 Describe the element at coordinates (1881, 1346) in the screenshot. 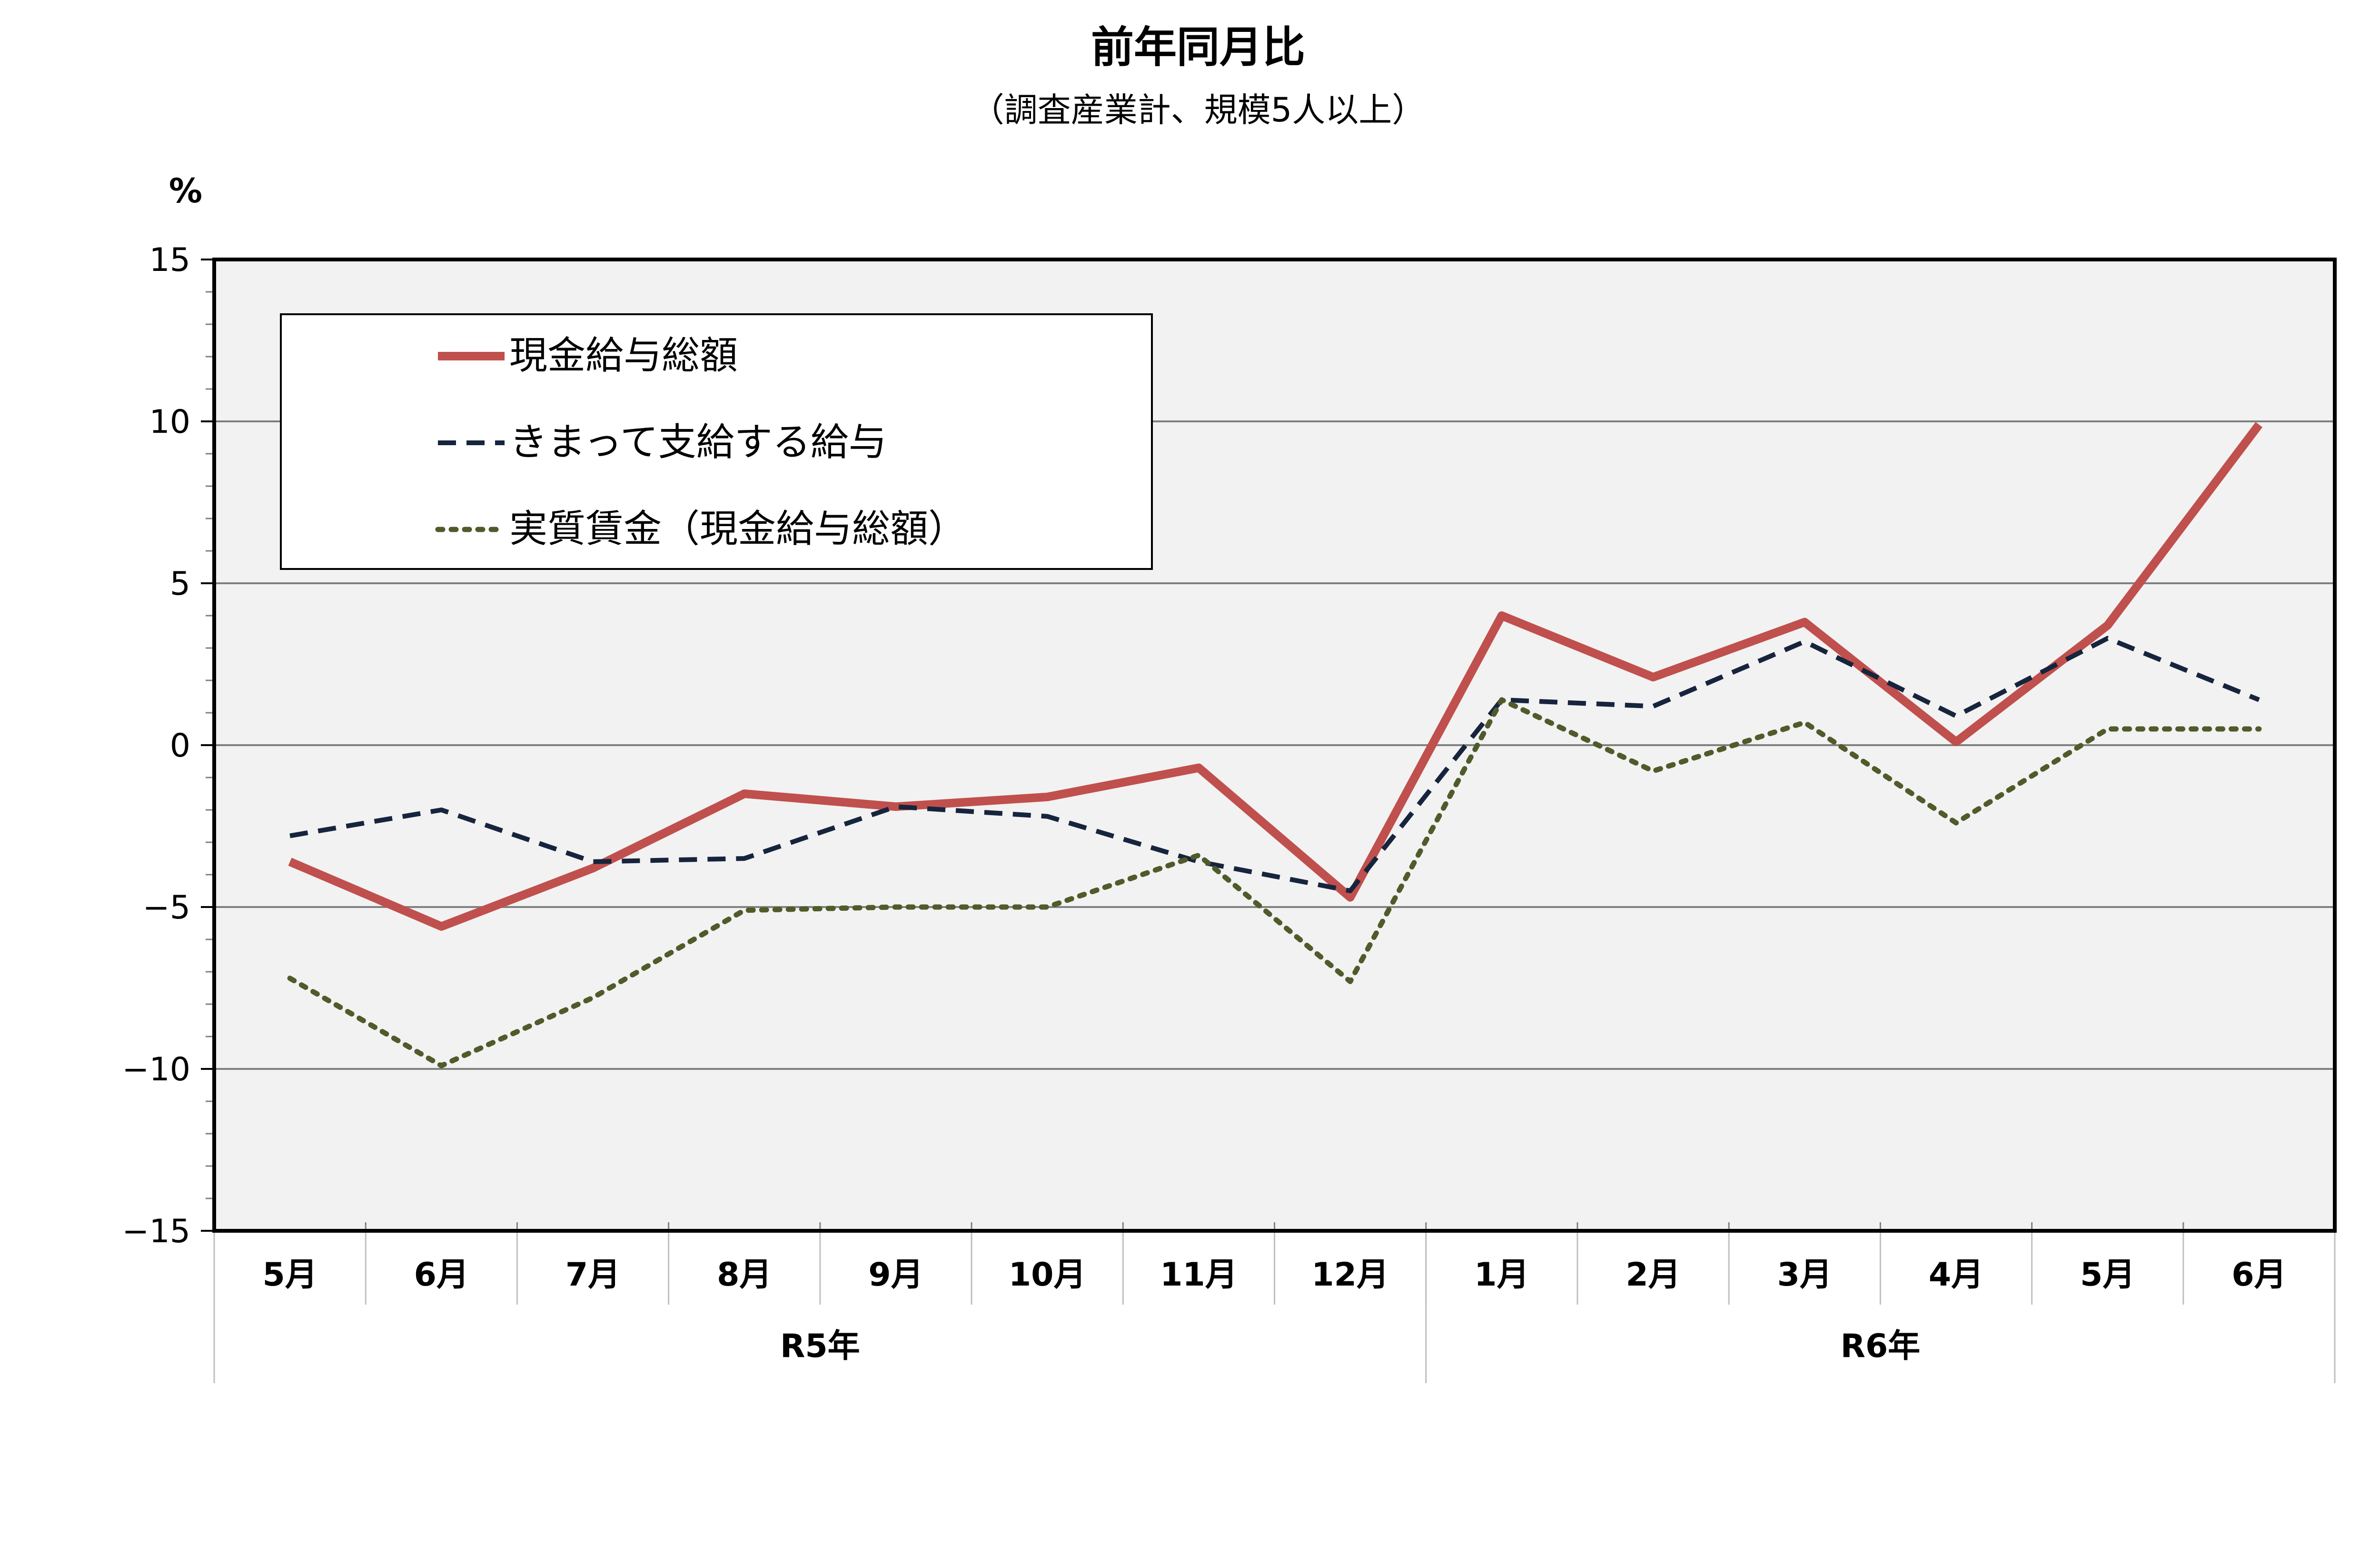

I see `x-group-label: R6年` at that location.